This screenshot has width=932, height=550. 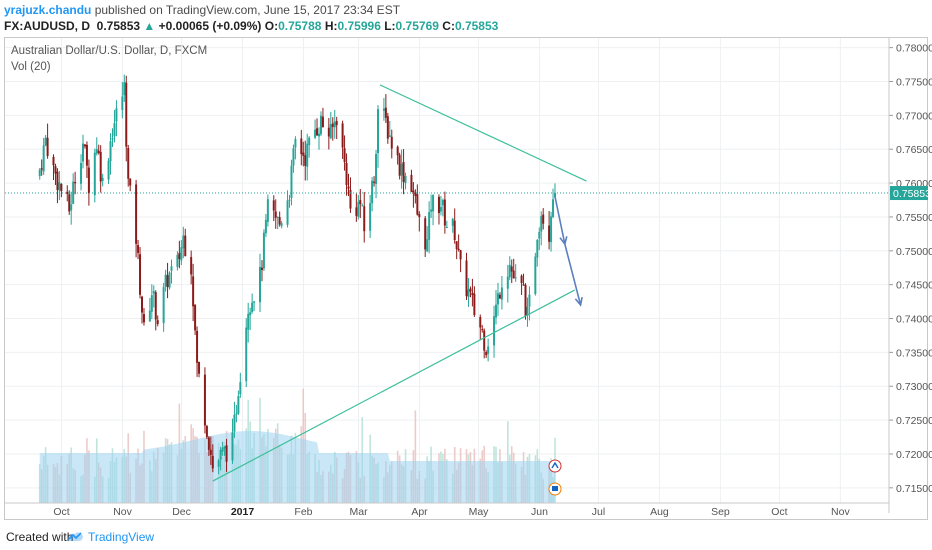 I want to click on news-flag-icon, so click(x=555, y=488).